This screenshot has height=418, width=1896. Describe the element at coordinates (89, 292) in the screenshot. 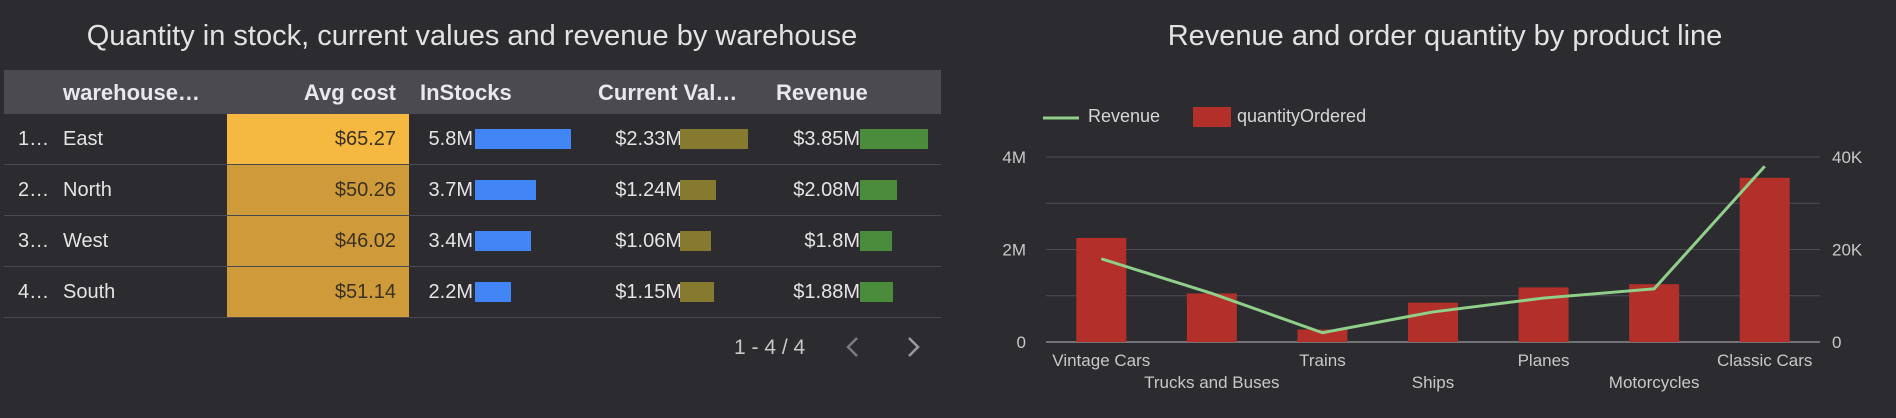

I see `warehouse-cell: South` at that location.